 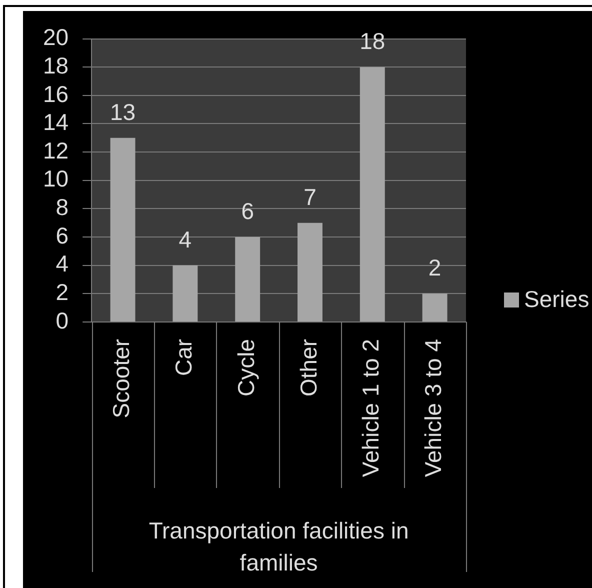 What do you see at coordinates (183, 357) in the screenshot?
I see `x-tick-label: Car` at bounding box center [183, 357].